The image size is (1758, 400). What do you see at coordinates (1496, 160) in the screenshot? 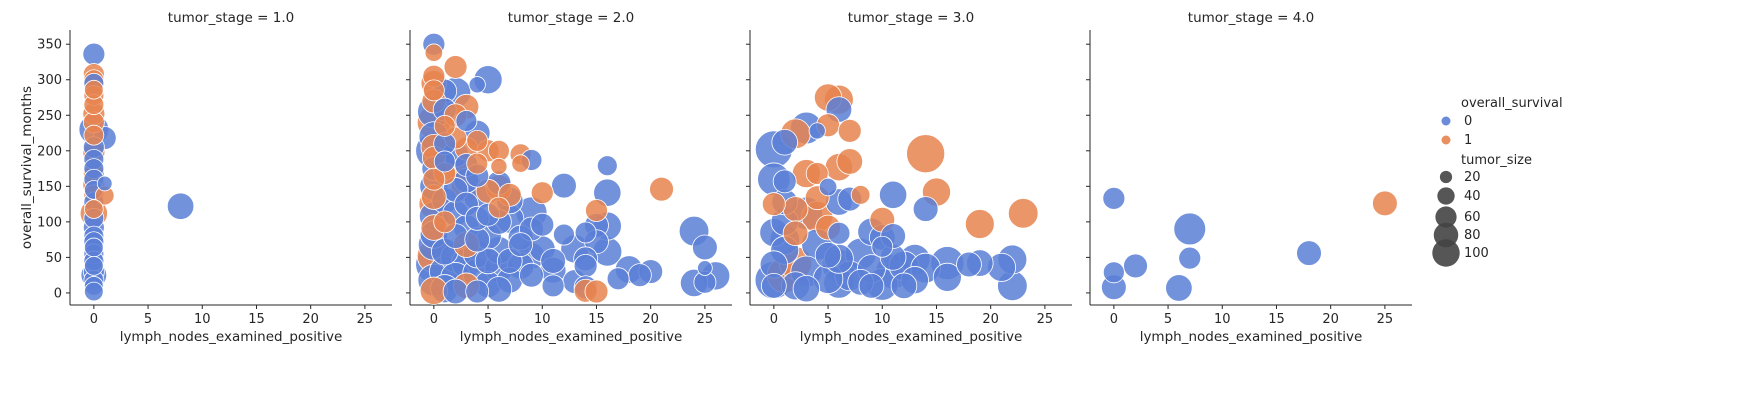
I see `legend-size-title: tumor_size` at bounding box center [1496, 160].